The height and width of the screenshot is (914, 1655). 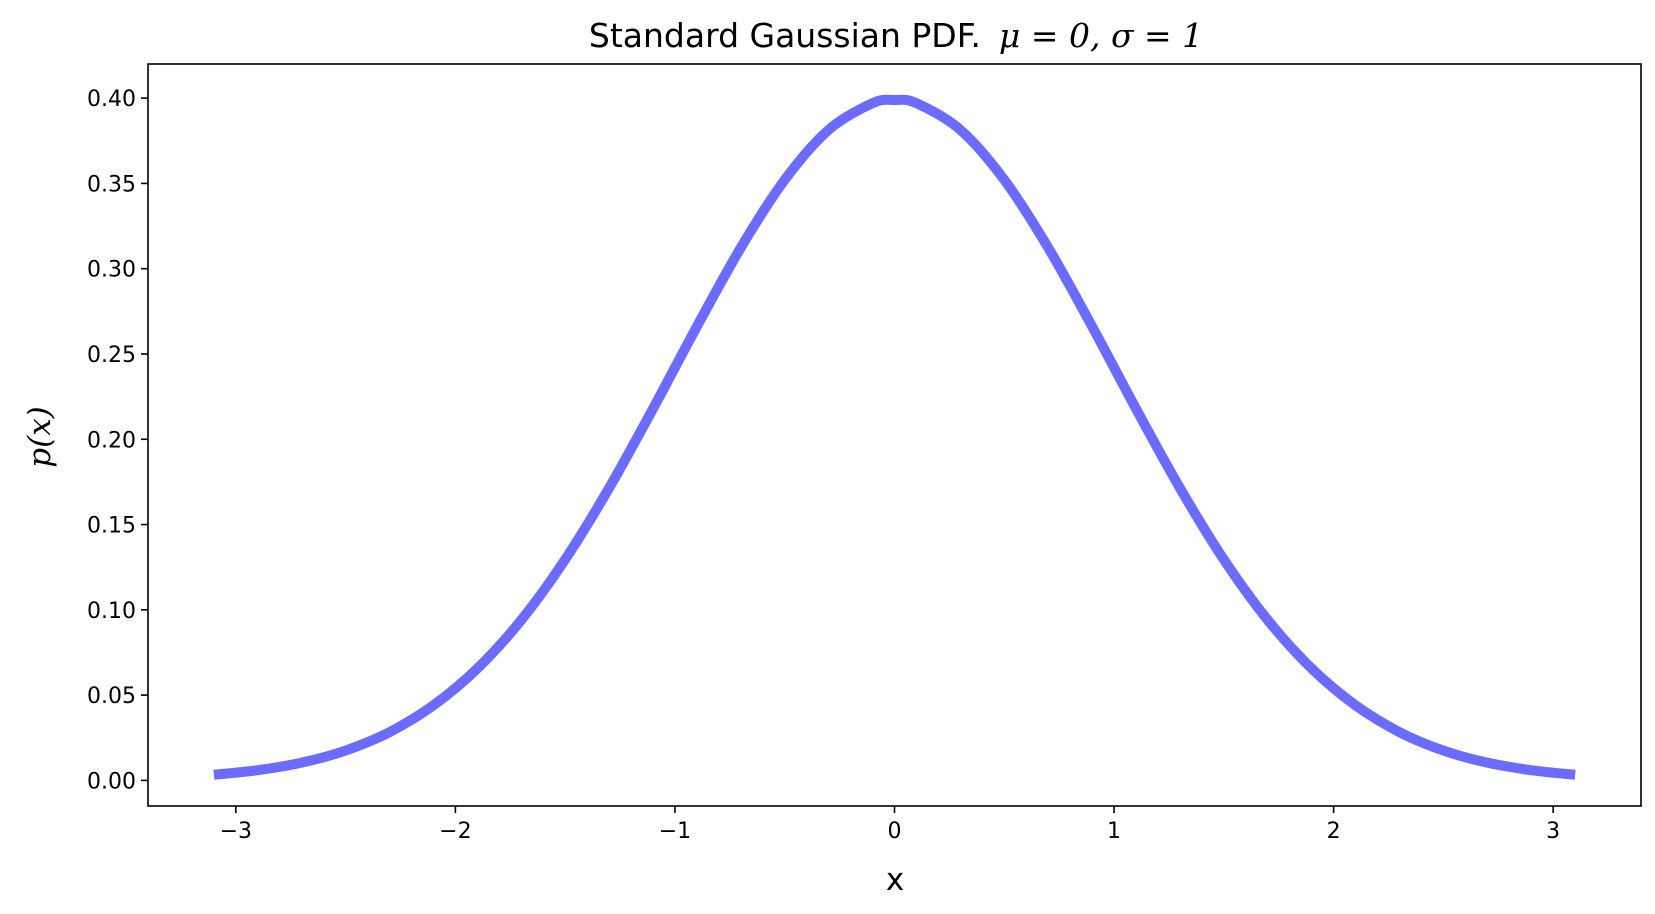 I want to click on chart-title-prefix: Standard Gaussian PDF., so click(x=785, y=35).